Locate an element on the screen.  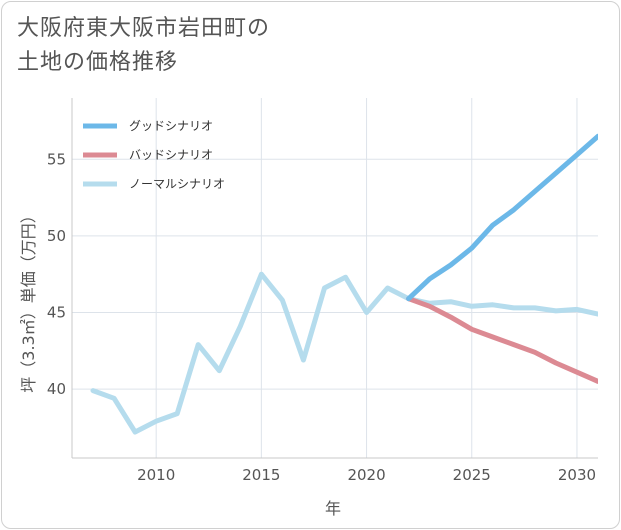
y-tick-label: 55 is located at coordinates (56, 159).